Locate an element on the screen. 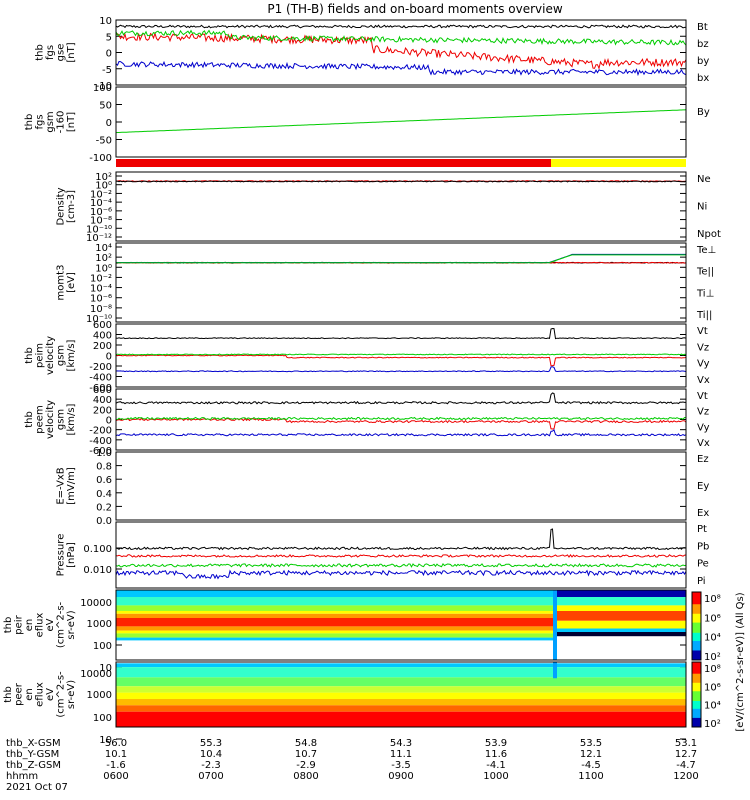  ytick-label: 10 is located at coordinates (105, 740).